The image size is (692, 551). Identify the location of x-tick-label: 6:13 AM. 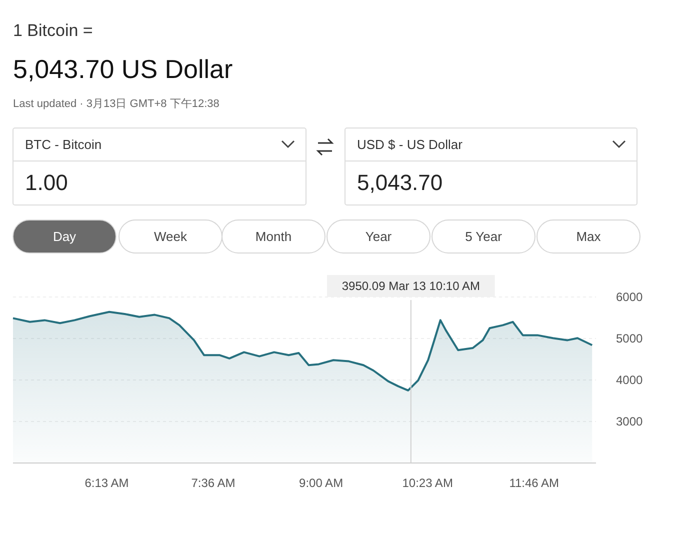
(106, 483).